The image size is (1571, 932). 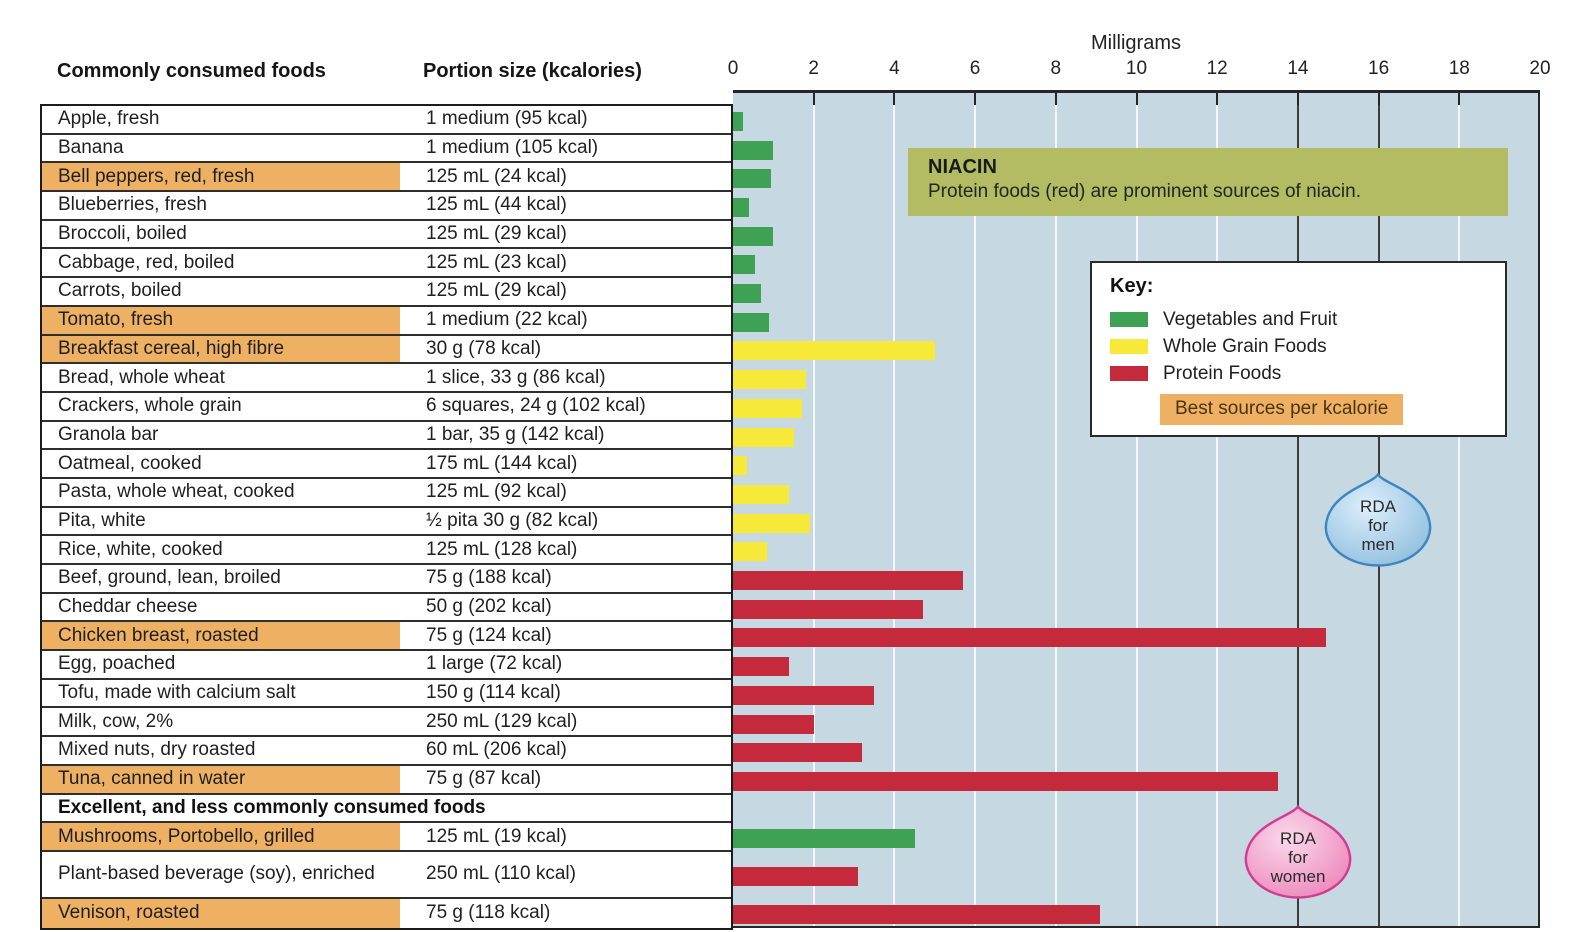 What do you see at coordinates (489, 578) in the screenshot?
I see `portion-size-cell: 75 g (188 kcal)` at bounding box center [489, 578].